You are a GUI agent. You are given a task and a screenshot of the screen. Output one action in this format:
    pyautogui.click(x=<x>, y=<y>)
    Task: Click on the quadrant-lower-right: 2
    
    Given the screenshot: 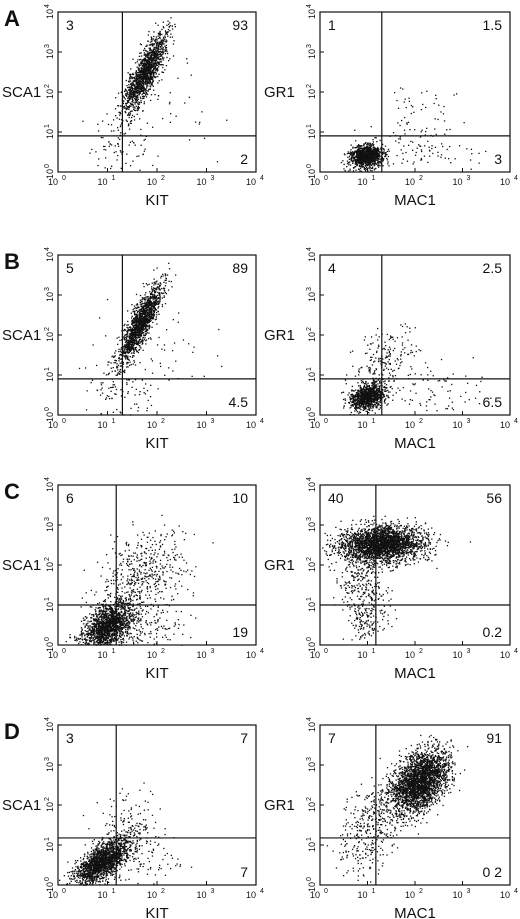 What is the action you would take?
    pyautogui.click(x=244, y=159)
    